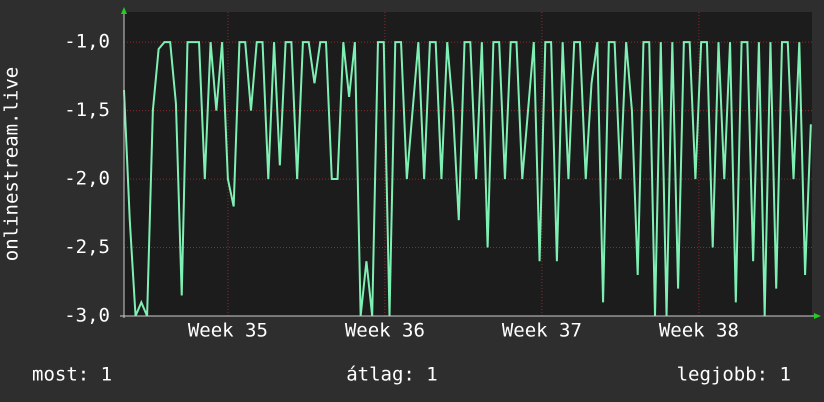  What do you see at coordinates (87, 316) in the screenshot?
I see `y-tick-label: -3,0` at bounding box center [87, 316].